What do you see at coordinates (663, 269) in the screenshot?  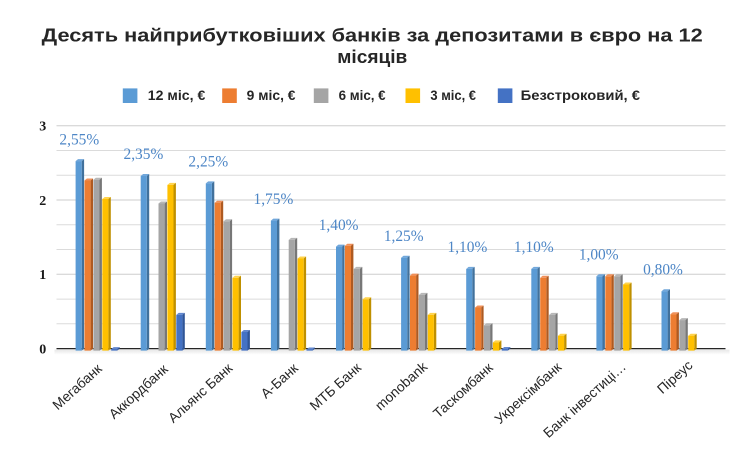 I see `svg-text: 0,80%` at bounding box center [663, 269].